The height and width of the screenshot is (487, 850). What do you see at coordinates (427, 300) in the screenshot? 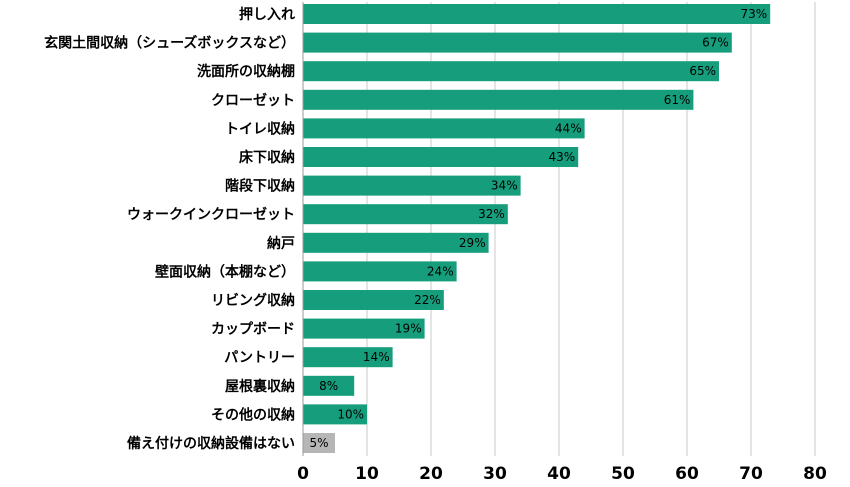
I see `data-label: 22%` at bounding box center [427, 300].